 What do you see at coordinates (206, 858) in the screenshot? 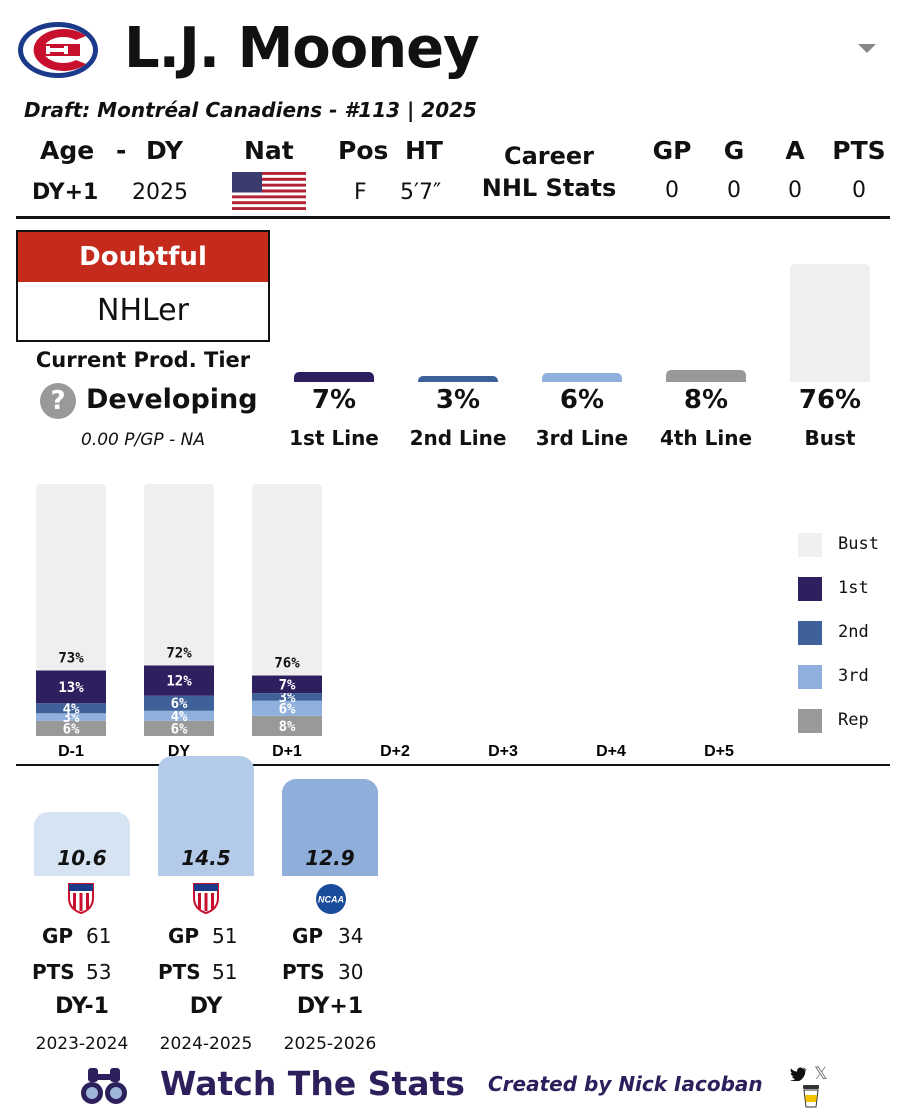
I see `season-bar-value: 14.5` at bounding box center [206, 858].